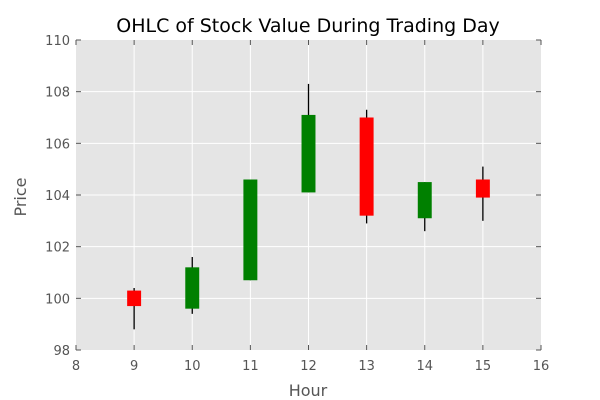  What do you see at coordinates (57, 144) in the screenshot?
I see `y-tick-label: 106` at bounding box center [57, 144].